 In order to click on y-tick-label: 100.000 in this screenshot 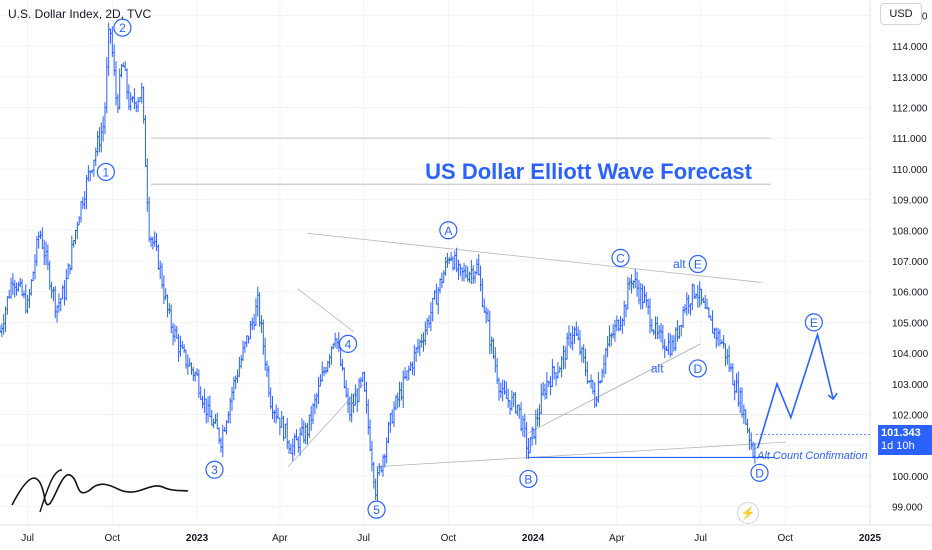, I will do `click(910, 477)`.